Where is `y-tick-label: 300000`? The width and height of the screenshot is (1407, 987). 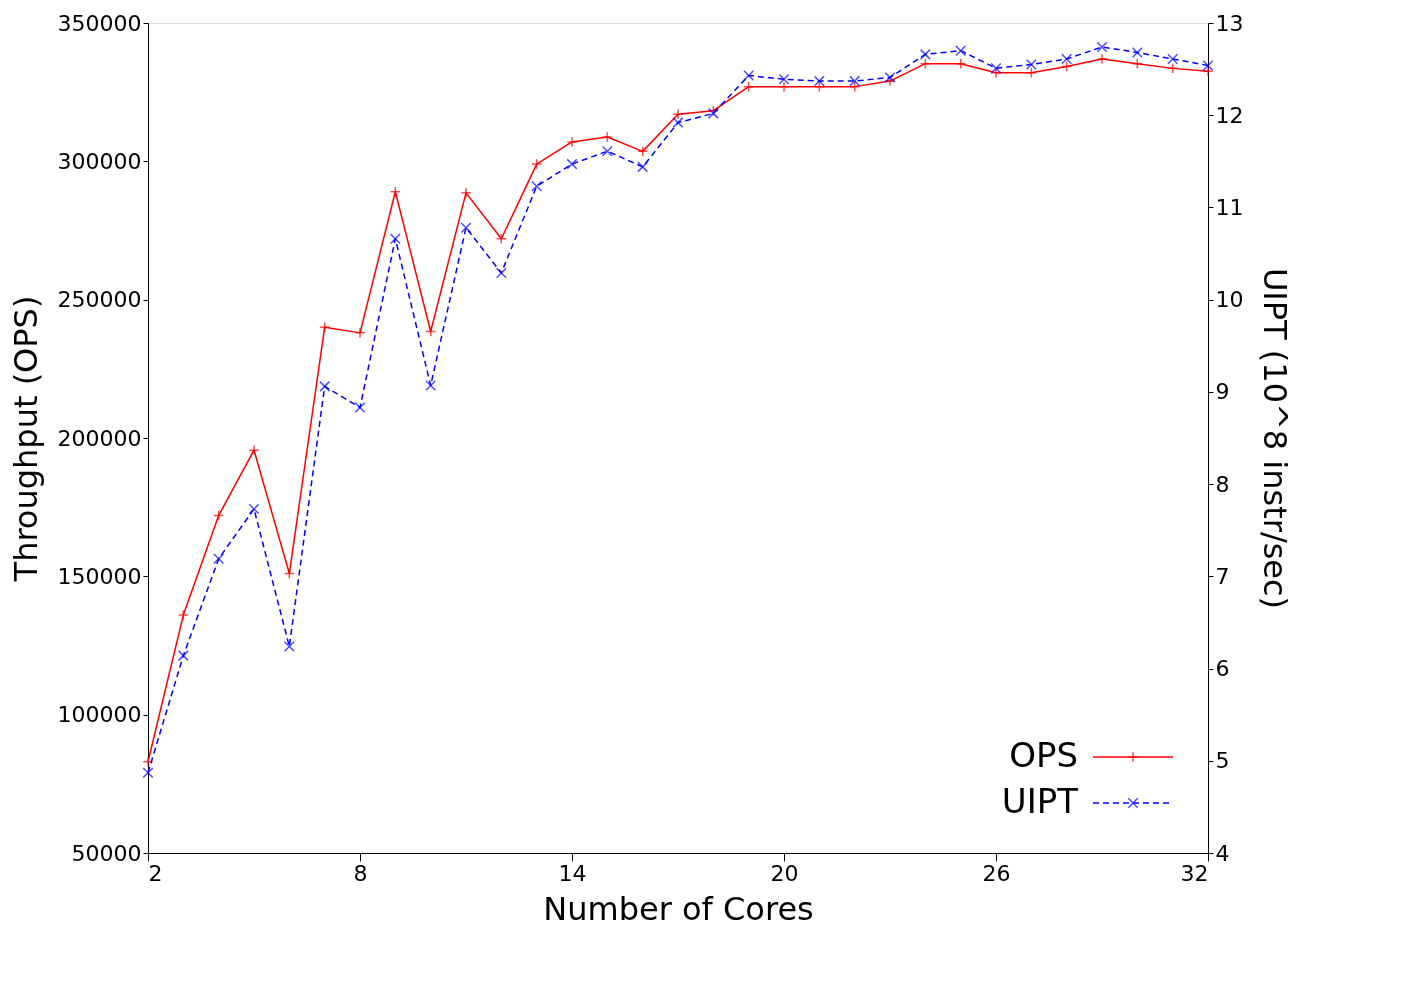
y-tick-label: 300000 is located at coordinates (99, 161).